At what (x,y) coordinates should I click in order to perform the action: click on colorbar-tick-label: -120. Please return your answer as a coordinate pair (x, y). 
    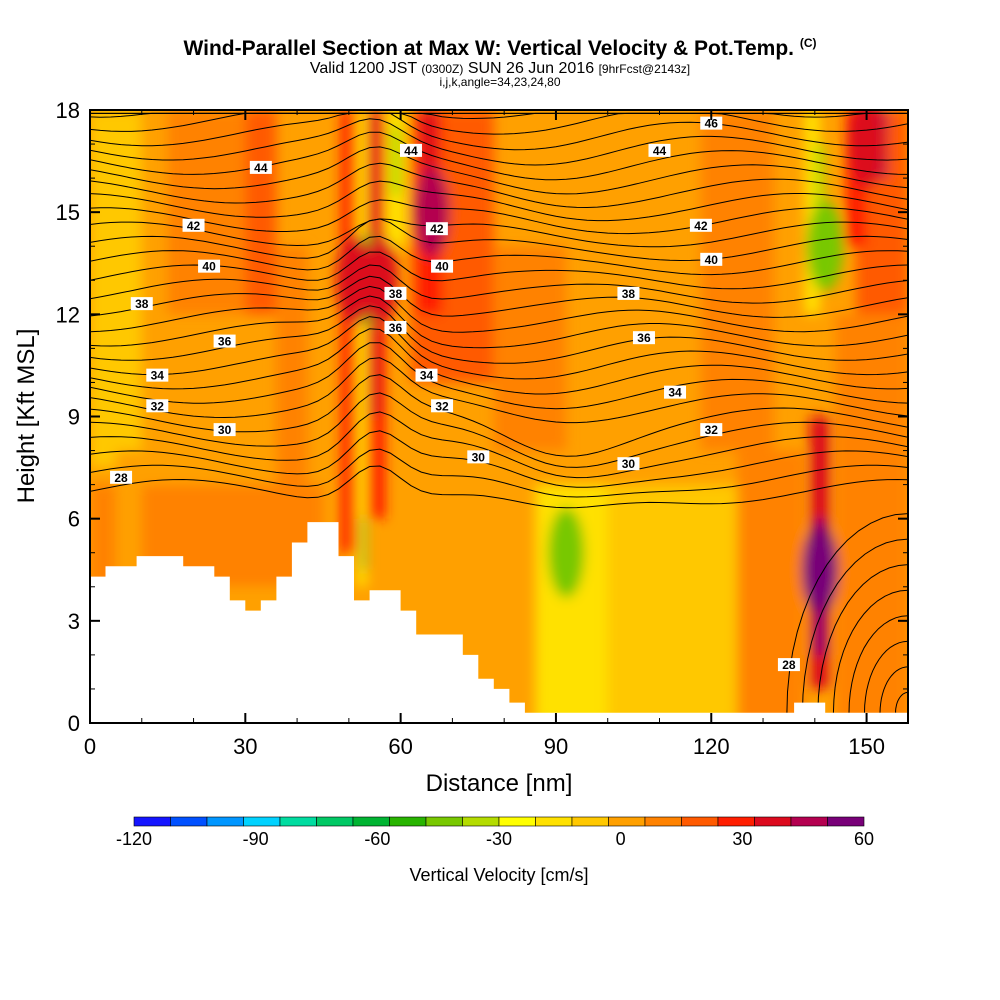
    Looking at the image, I should click on (134, 839).